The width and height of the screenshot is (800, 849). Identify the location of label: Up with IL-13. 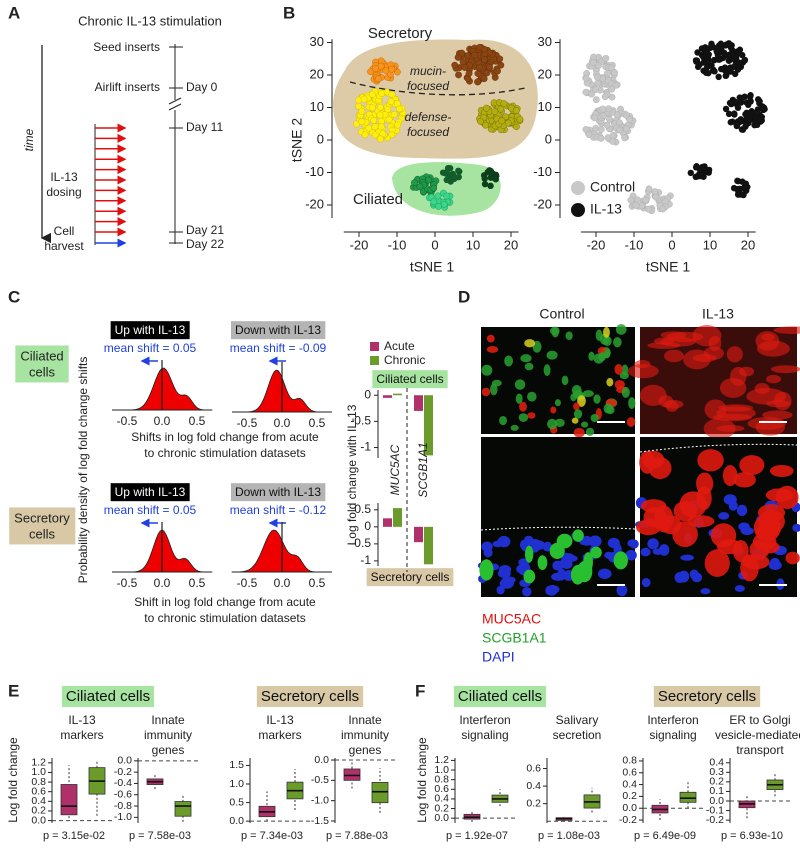
(150, 492).